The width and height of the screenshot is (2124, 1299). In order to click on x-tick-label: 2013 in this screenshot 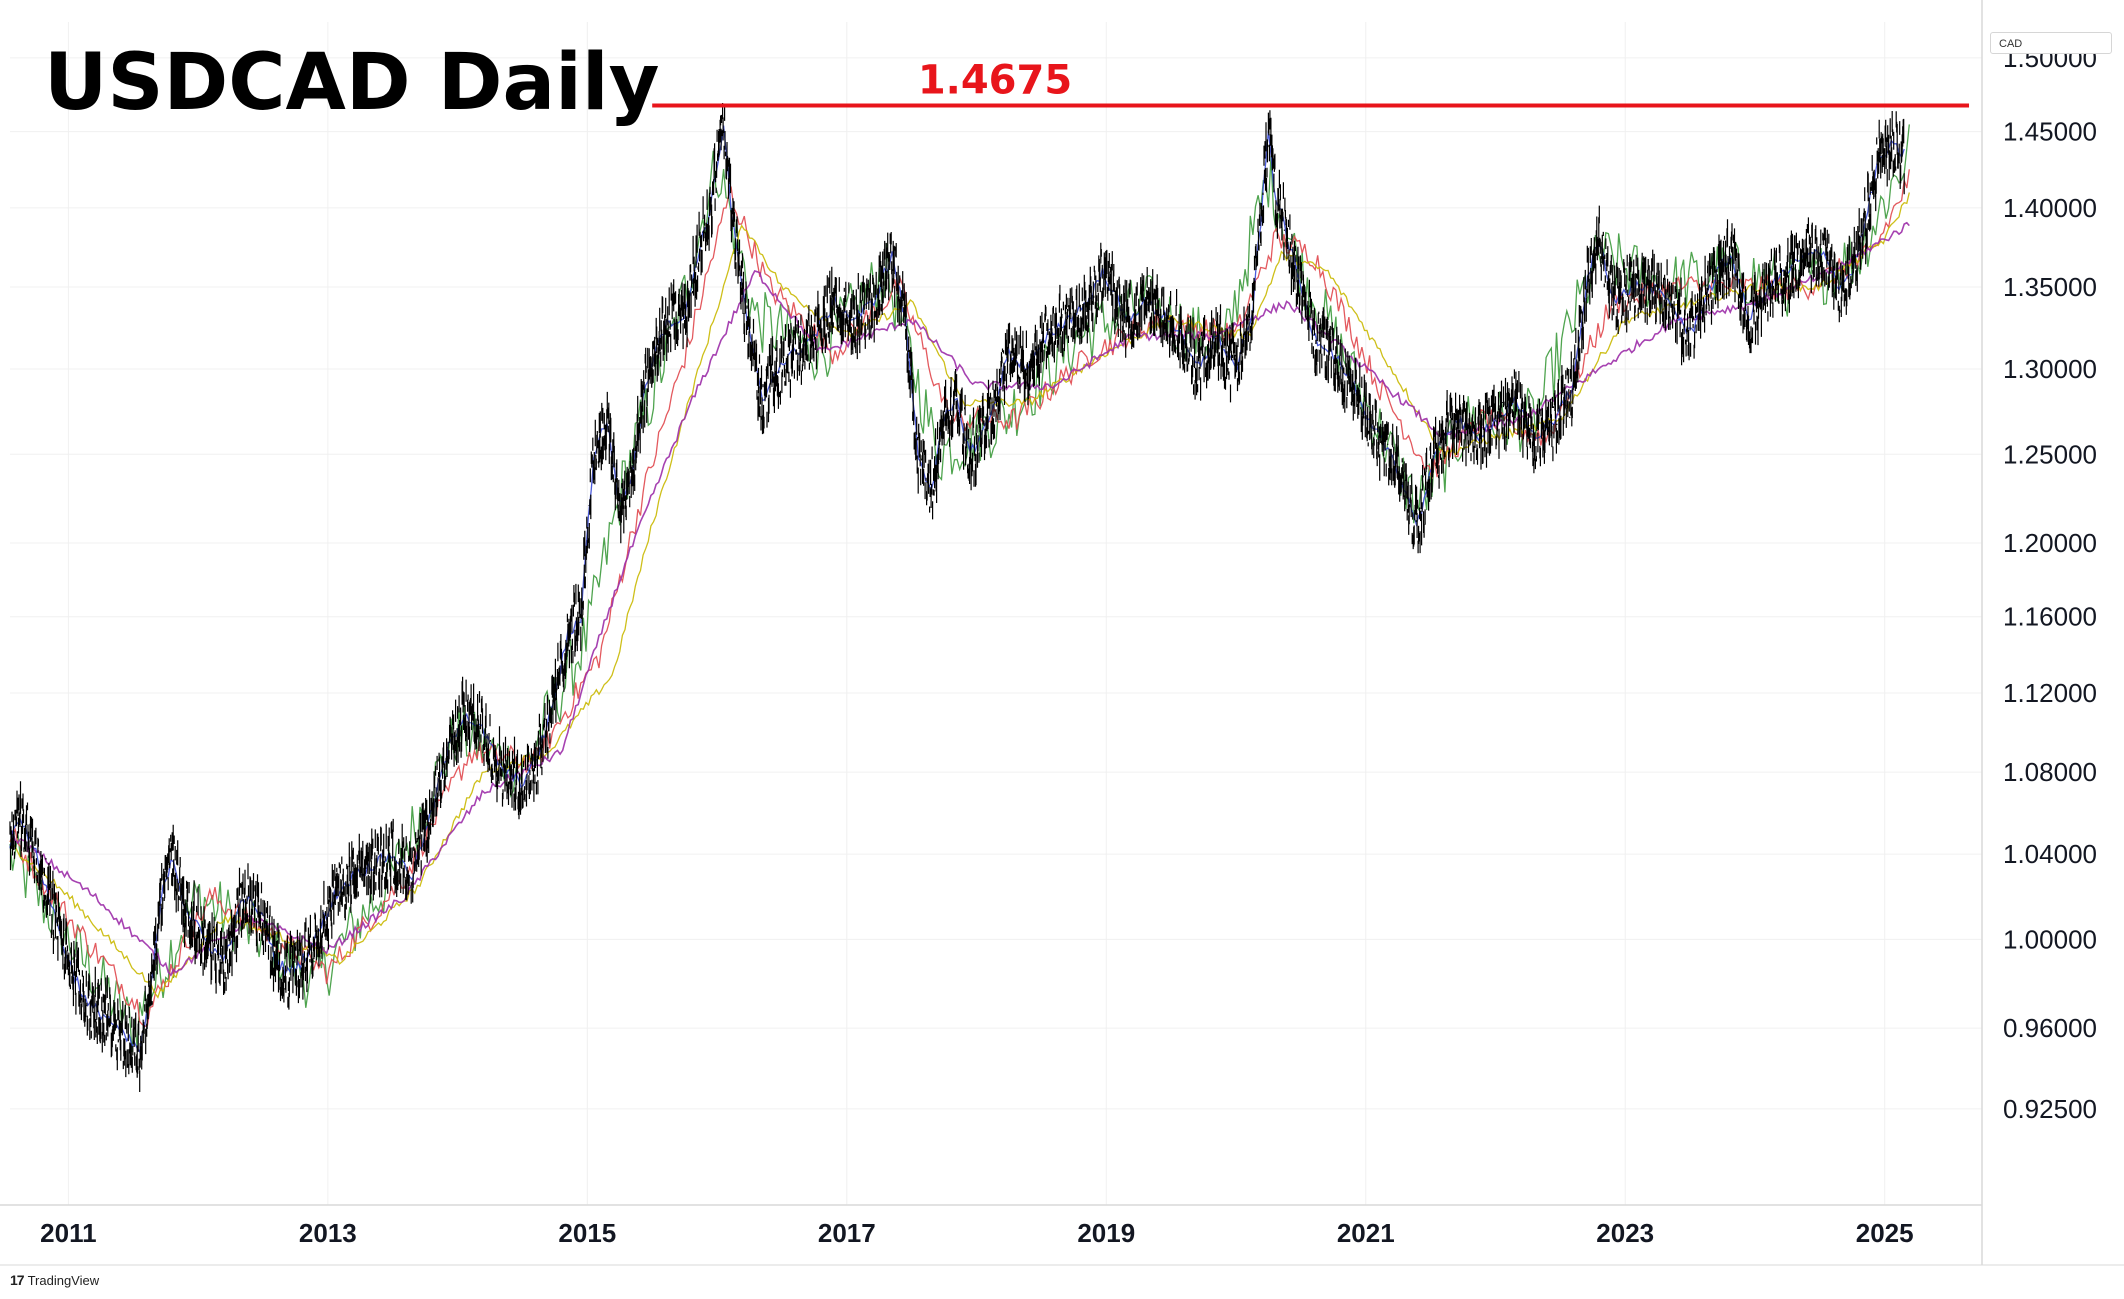, I will do `click(328, 1233)`.